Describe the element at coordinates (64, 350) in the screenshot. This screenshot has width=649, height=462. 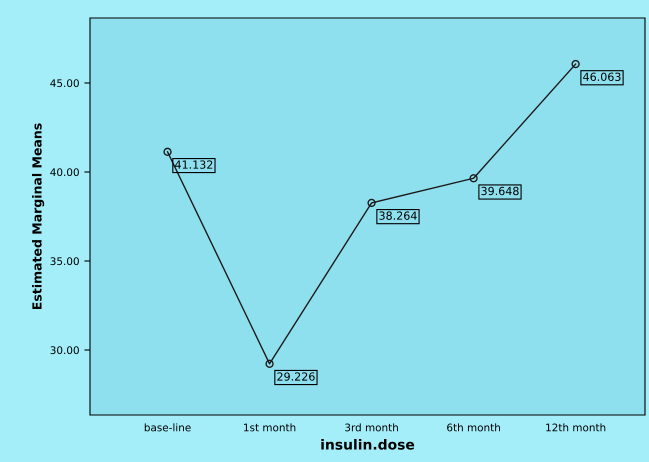
I see `y-tick-label: 30.00` at that location.